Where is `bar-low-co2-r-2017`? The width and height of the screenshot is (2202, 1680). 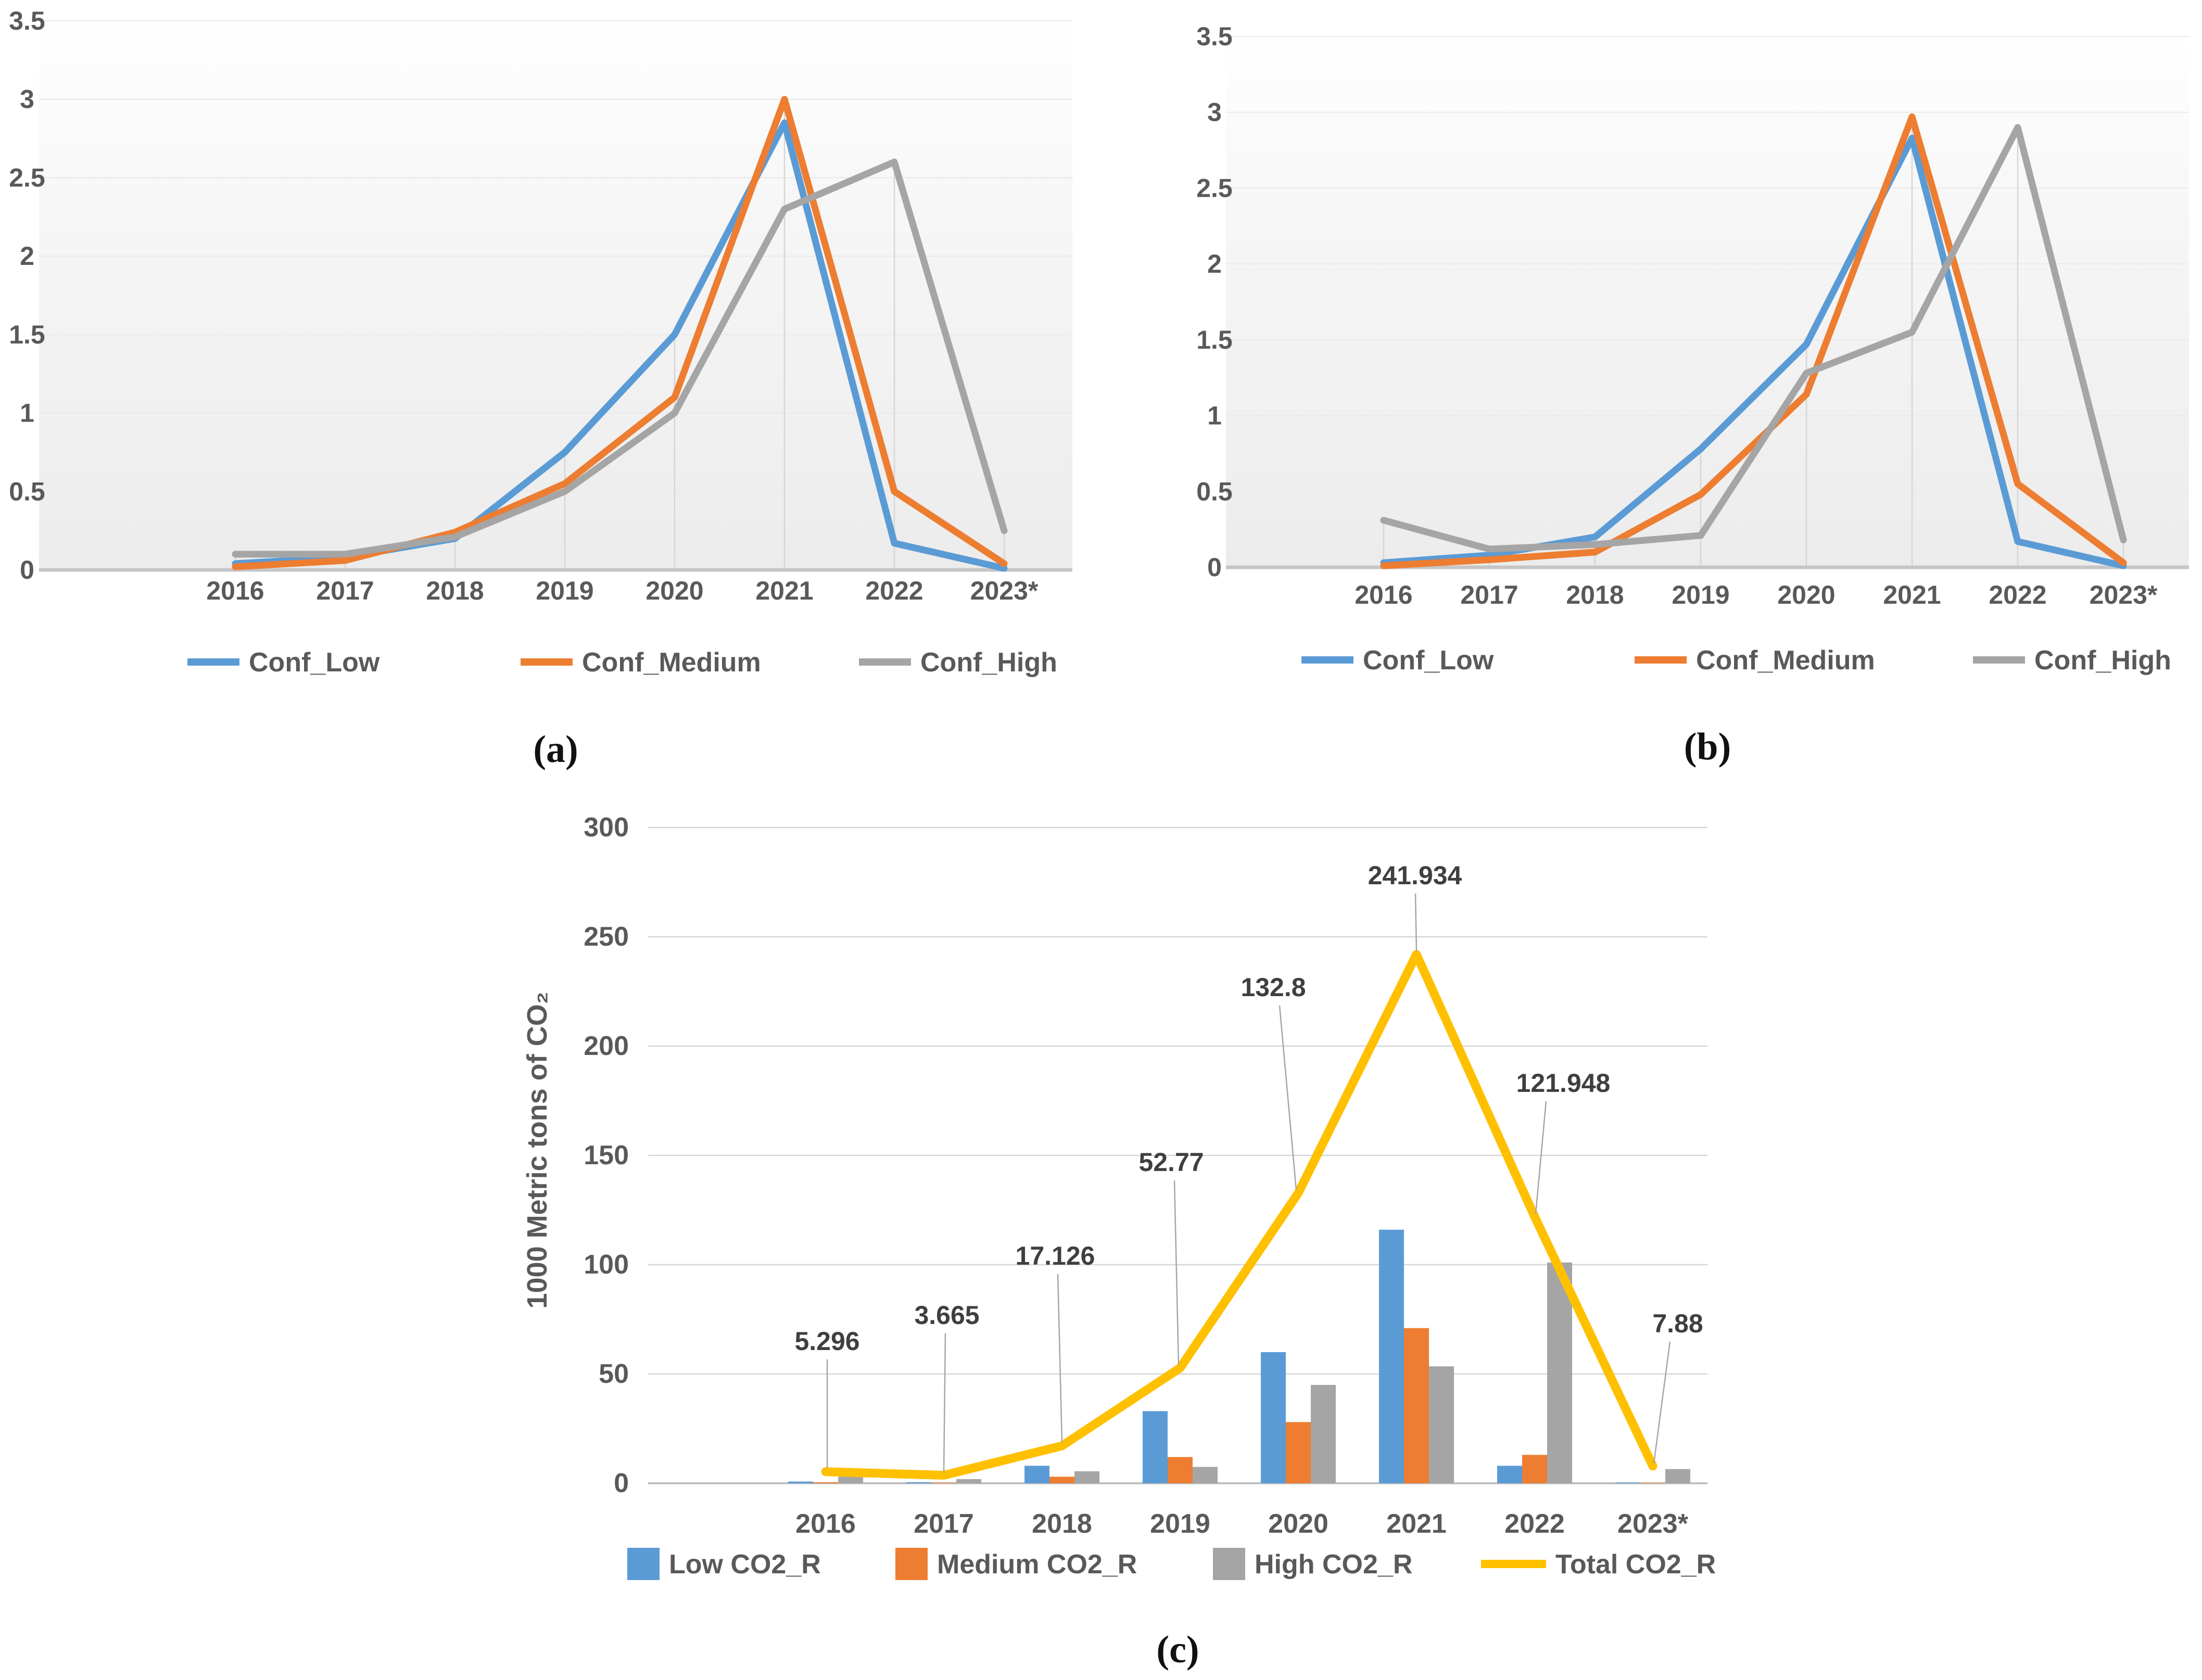
bar-low-co2-r-2017 is located at coordinates (918, 1483).